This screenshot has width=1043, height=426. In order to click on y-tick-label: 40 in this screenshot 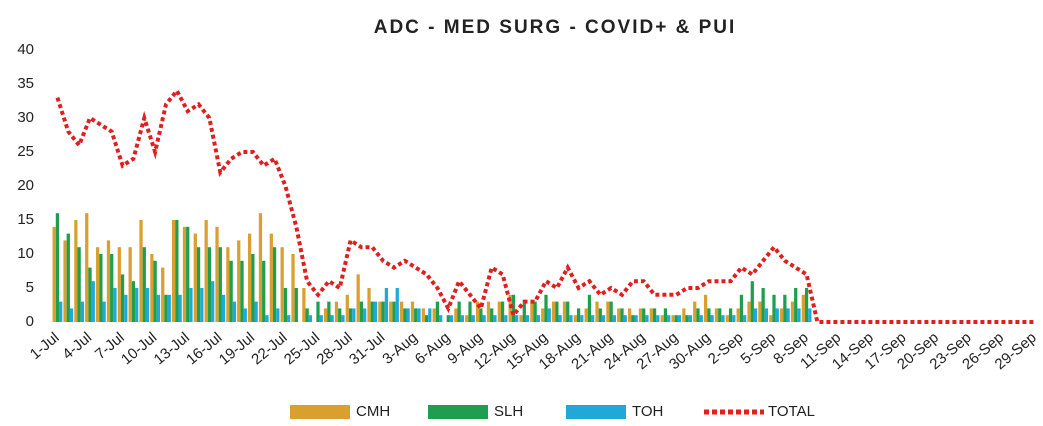, I will do `click(25, 49)`.